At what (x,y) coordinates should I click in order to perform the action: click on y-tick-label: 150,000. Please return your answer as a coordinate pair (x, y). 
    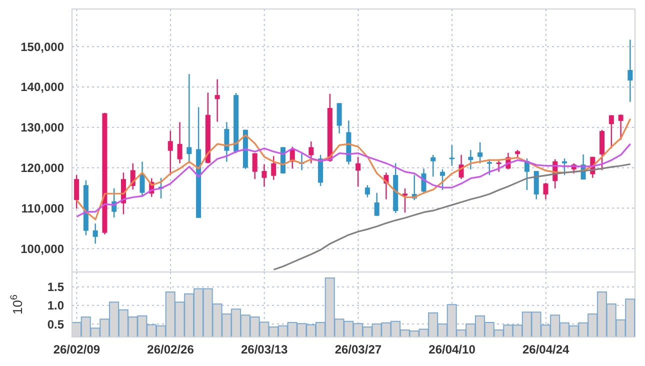
    Looking at the image, I should click on (42, 47).